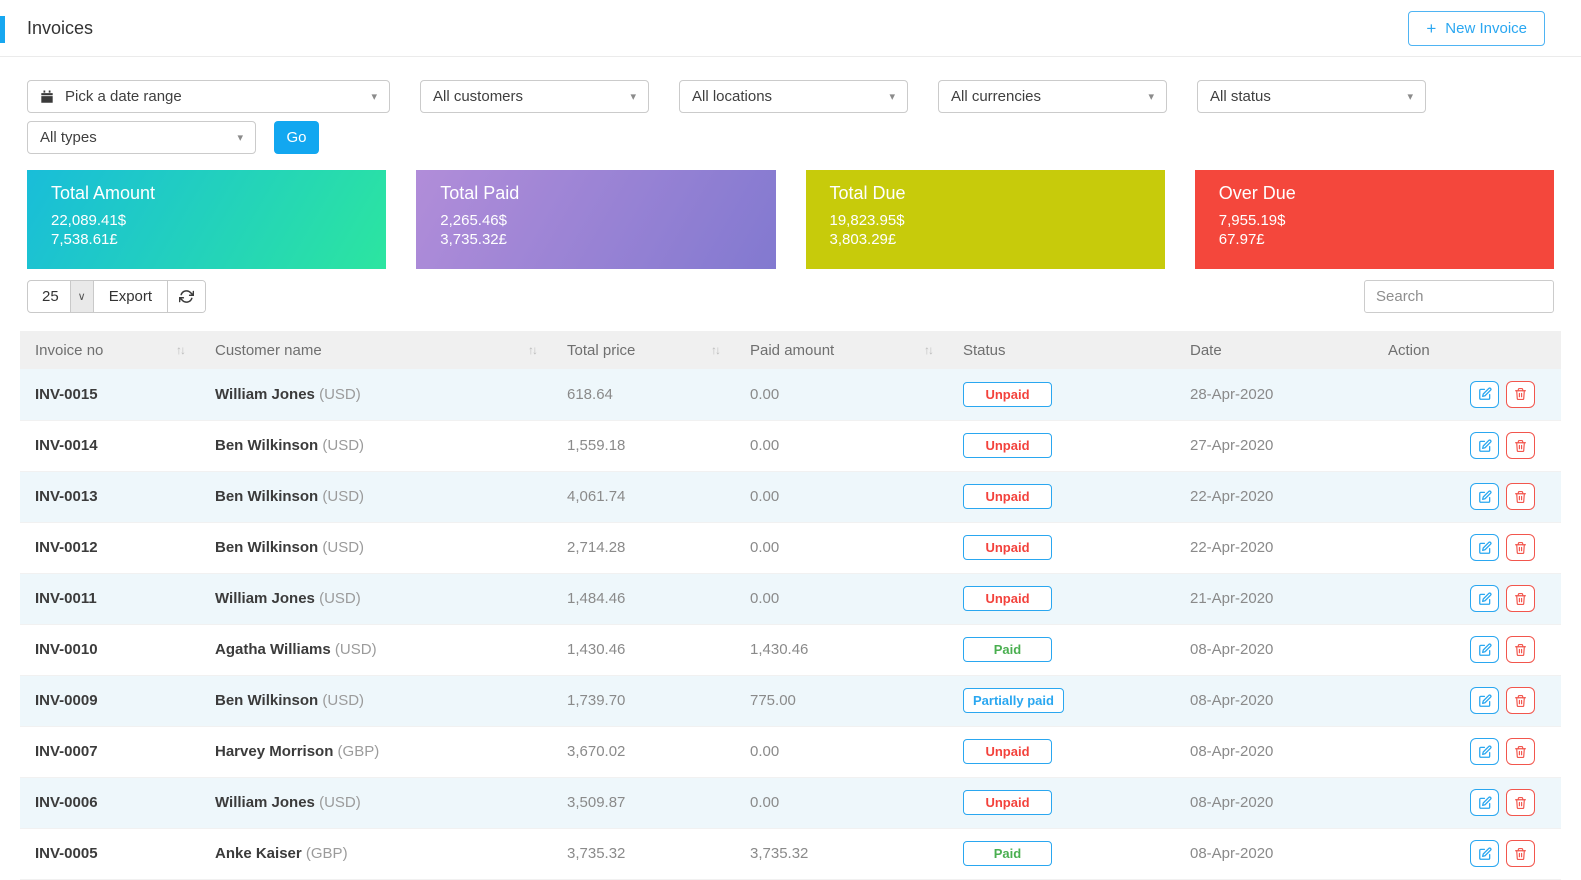 The width and height of the screenshot is (1581, 880). I want to click on page-size-select: 25 ∨, so click(60, 296).